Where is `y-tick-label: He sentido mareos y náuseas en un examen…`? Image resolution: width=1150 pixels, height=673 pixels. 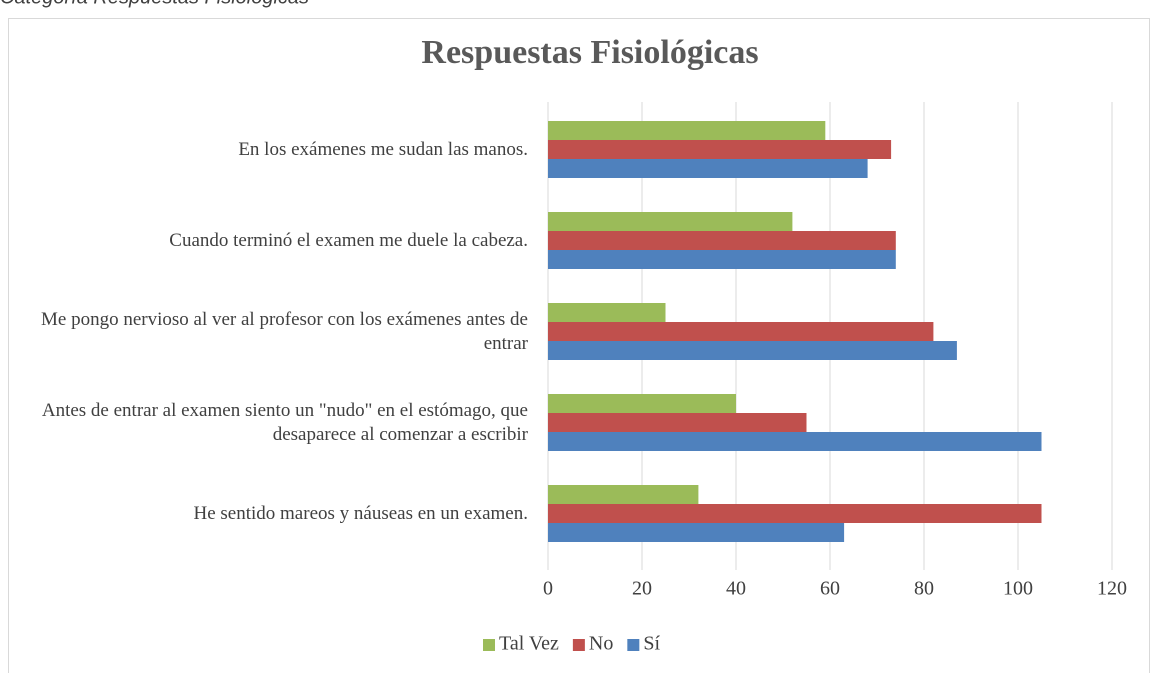 y-tick-label: He sentido mareos y náuseas en un examen… is located at coordinates (360, 513).